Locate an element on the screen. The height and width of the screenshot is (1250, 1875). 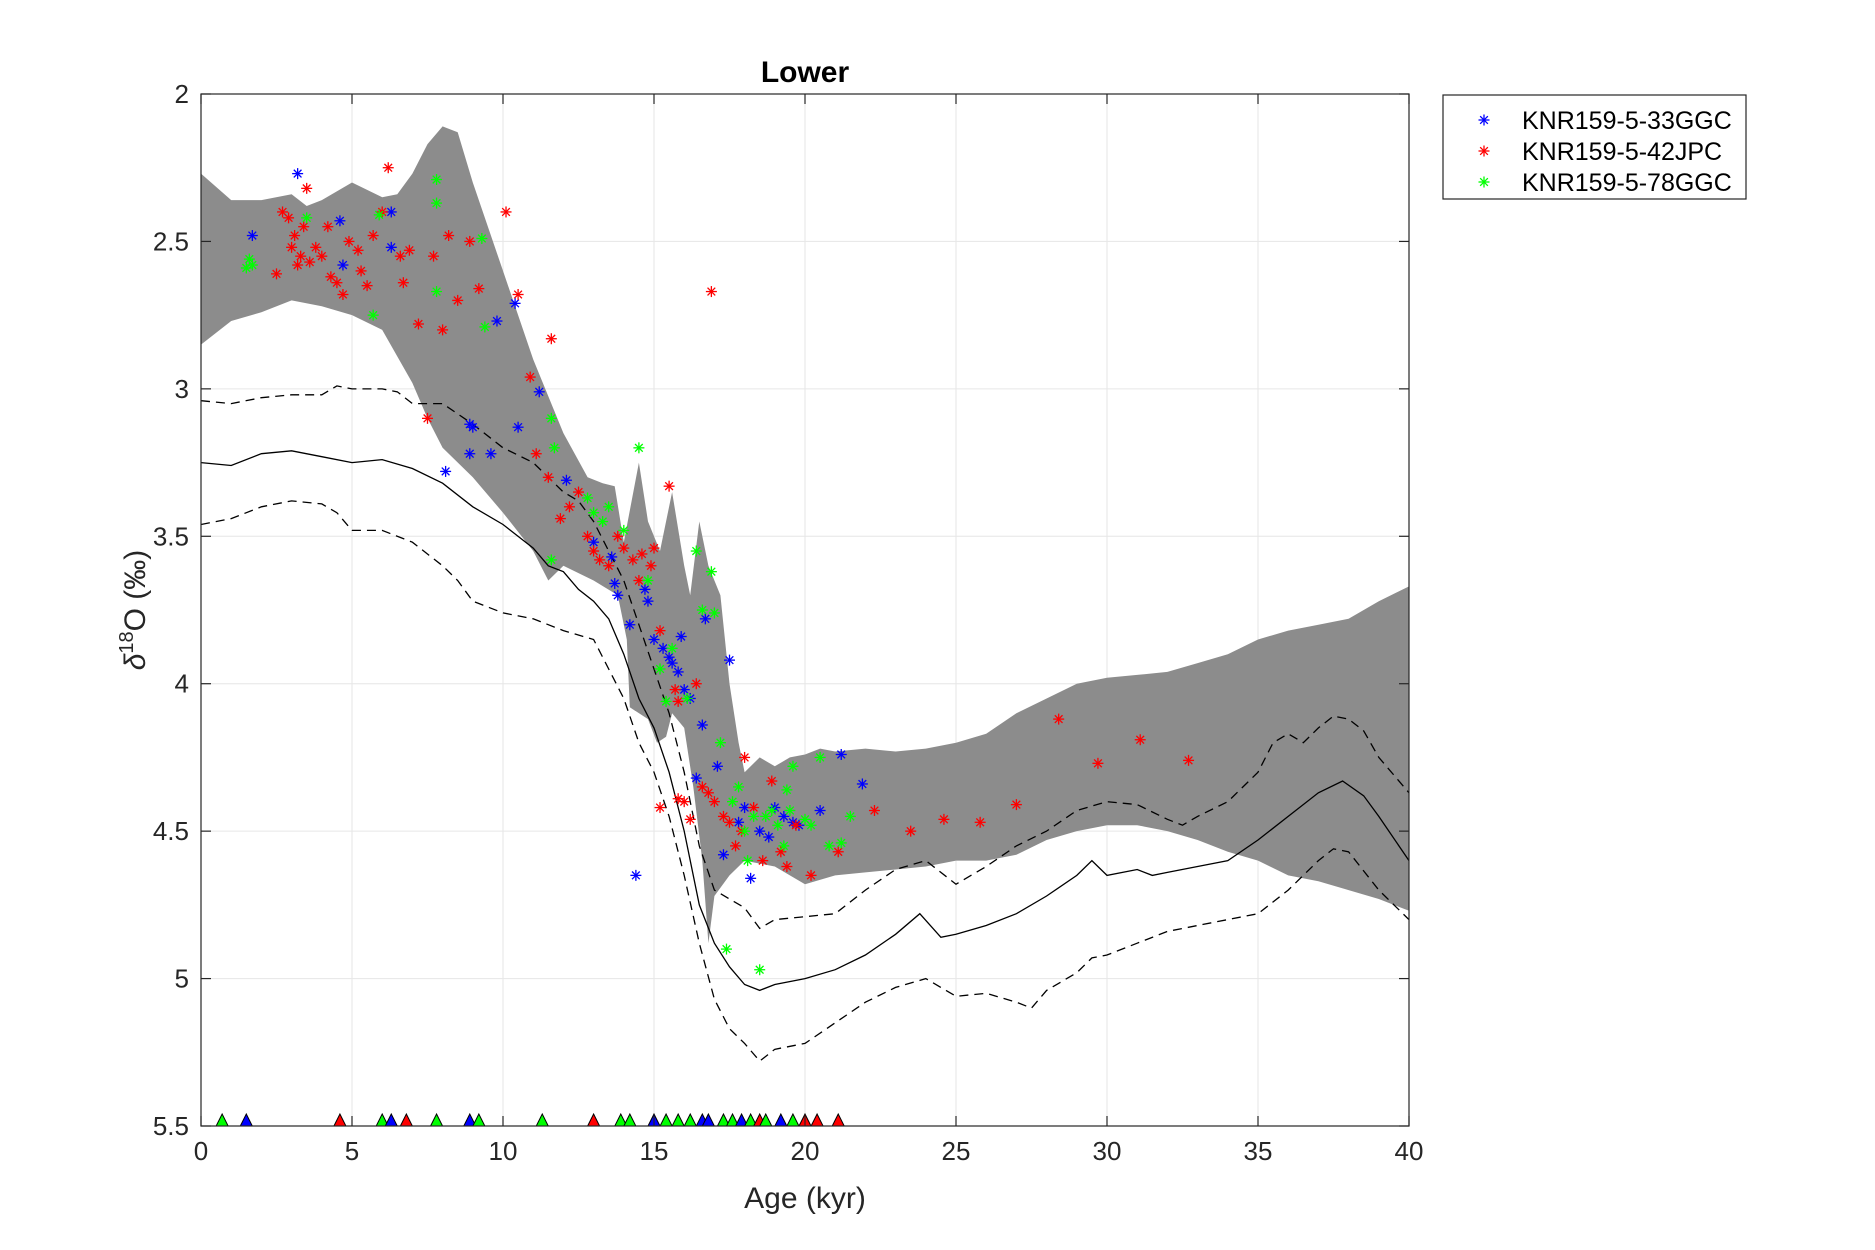
x-tick-label: 15 is located at coordinates (654, 1151).